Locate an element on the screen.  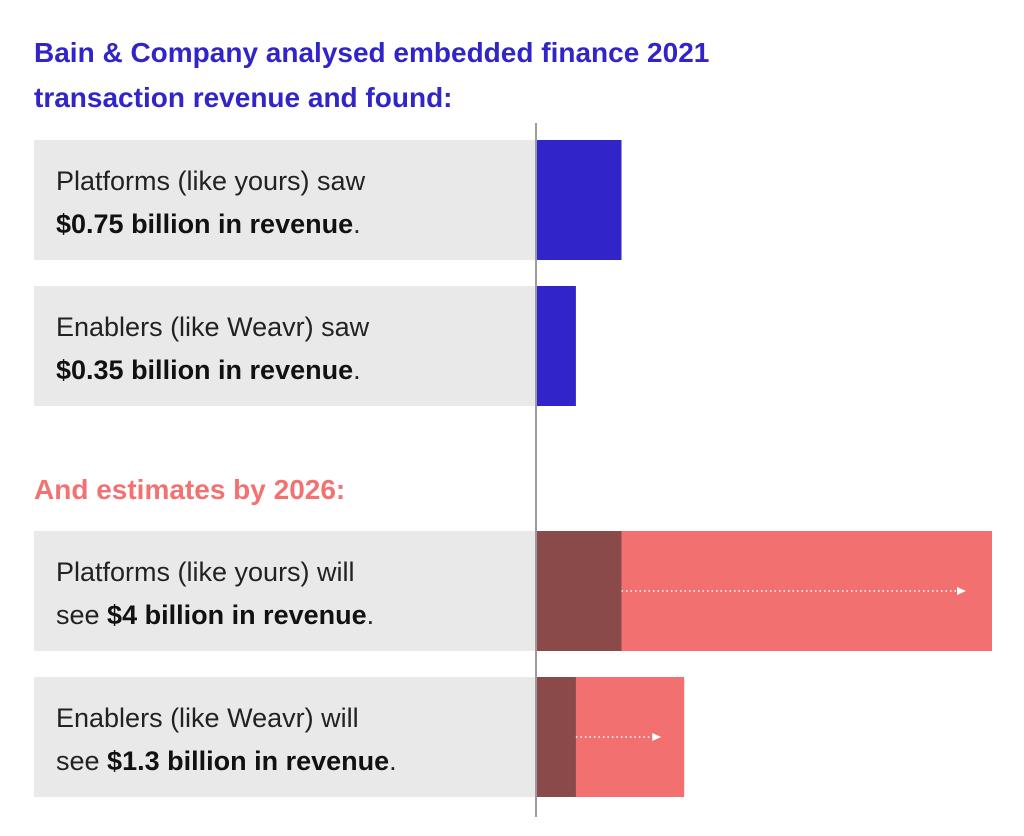
chart-subtitle: And estimates by 2026: is located at coordinates (190, 489).